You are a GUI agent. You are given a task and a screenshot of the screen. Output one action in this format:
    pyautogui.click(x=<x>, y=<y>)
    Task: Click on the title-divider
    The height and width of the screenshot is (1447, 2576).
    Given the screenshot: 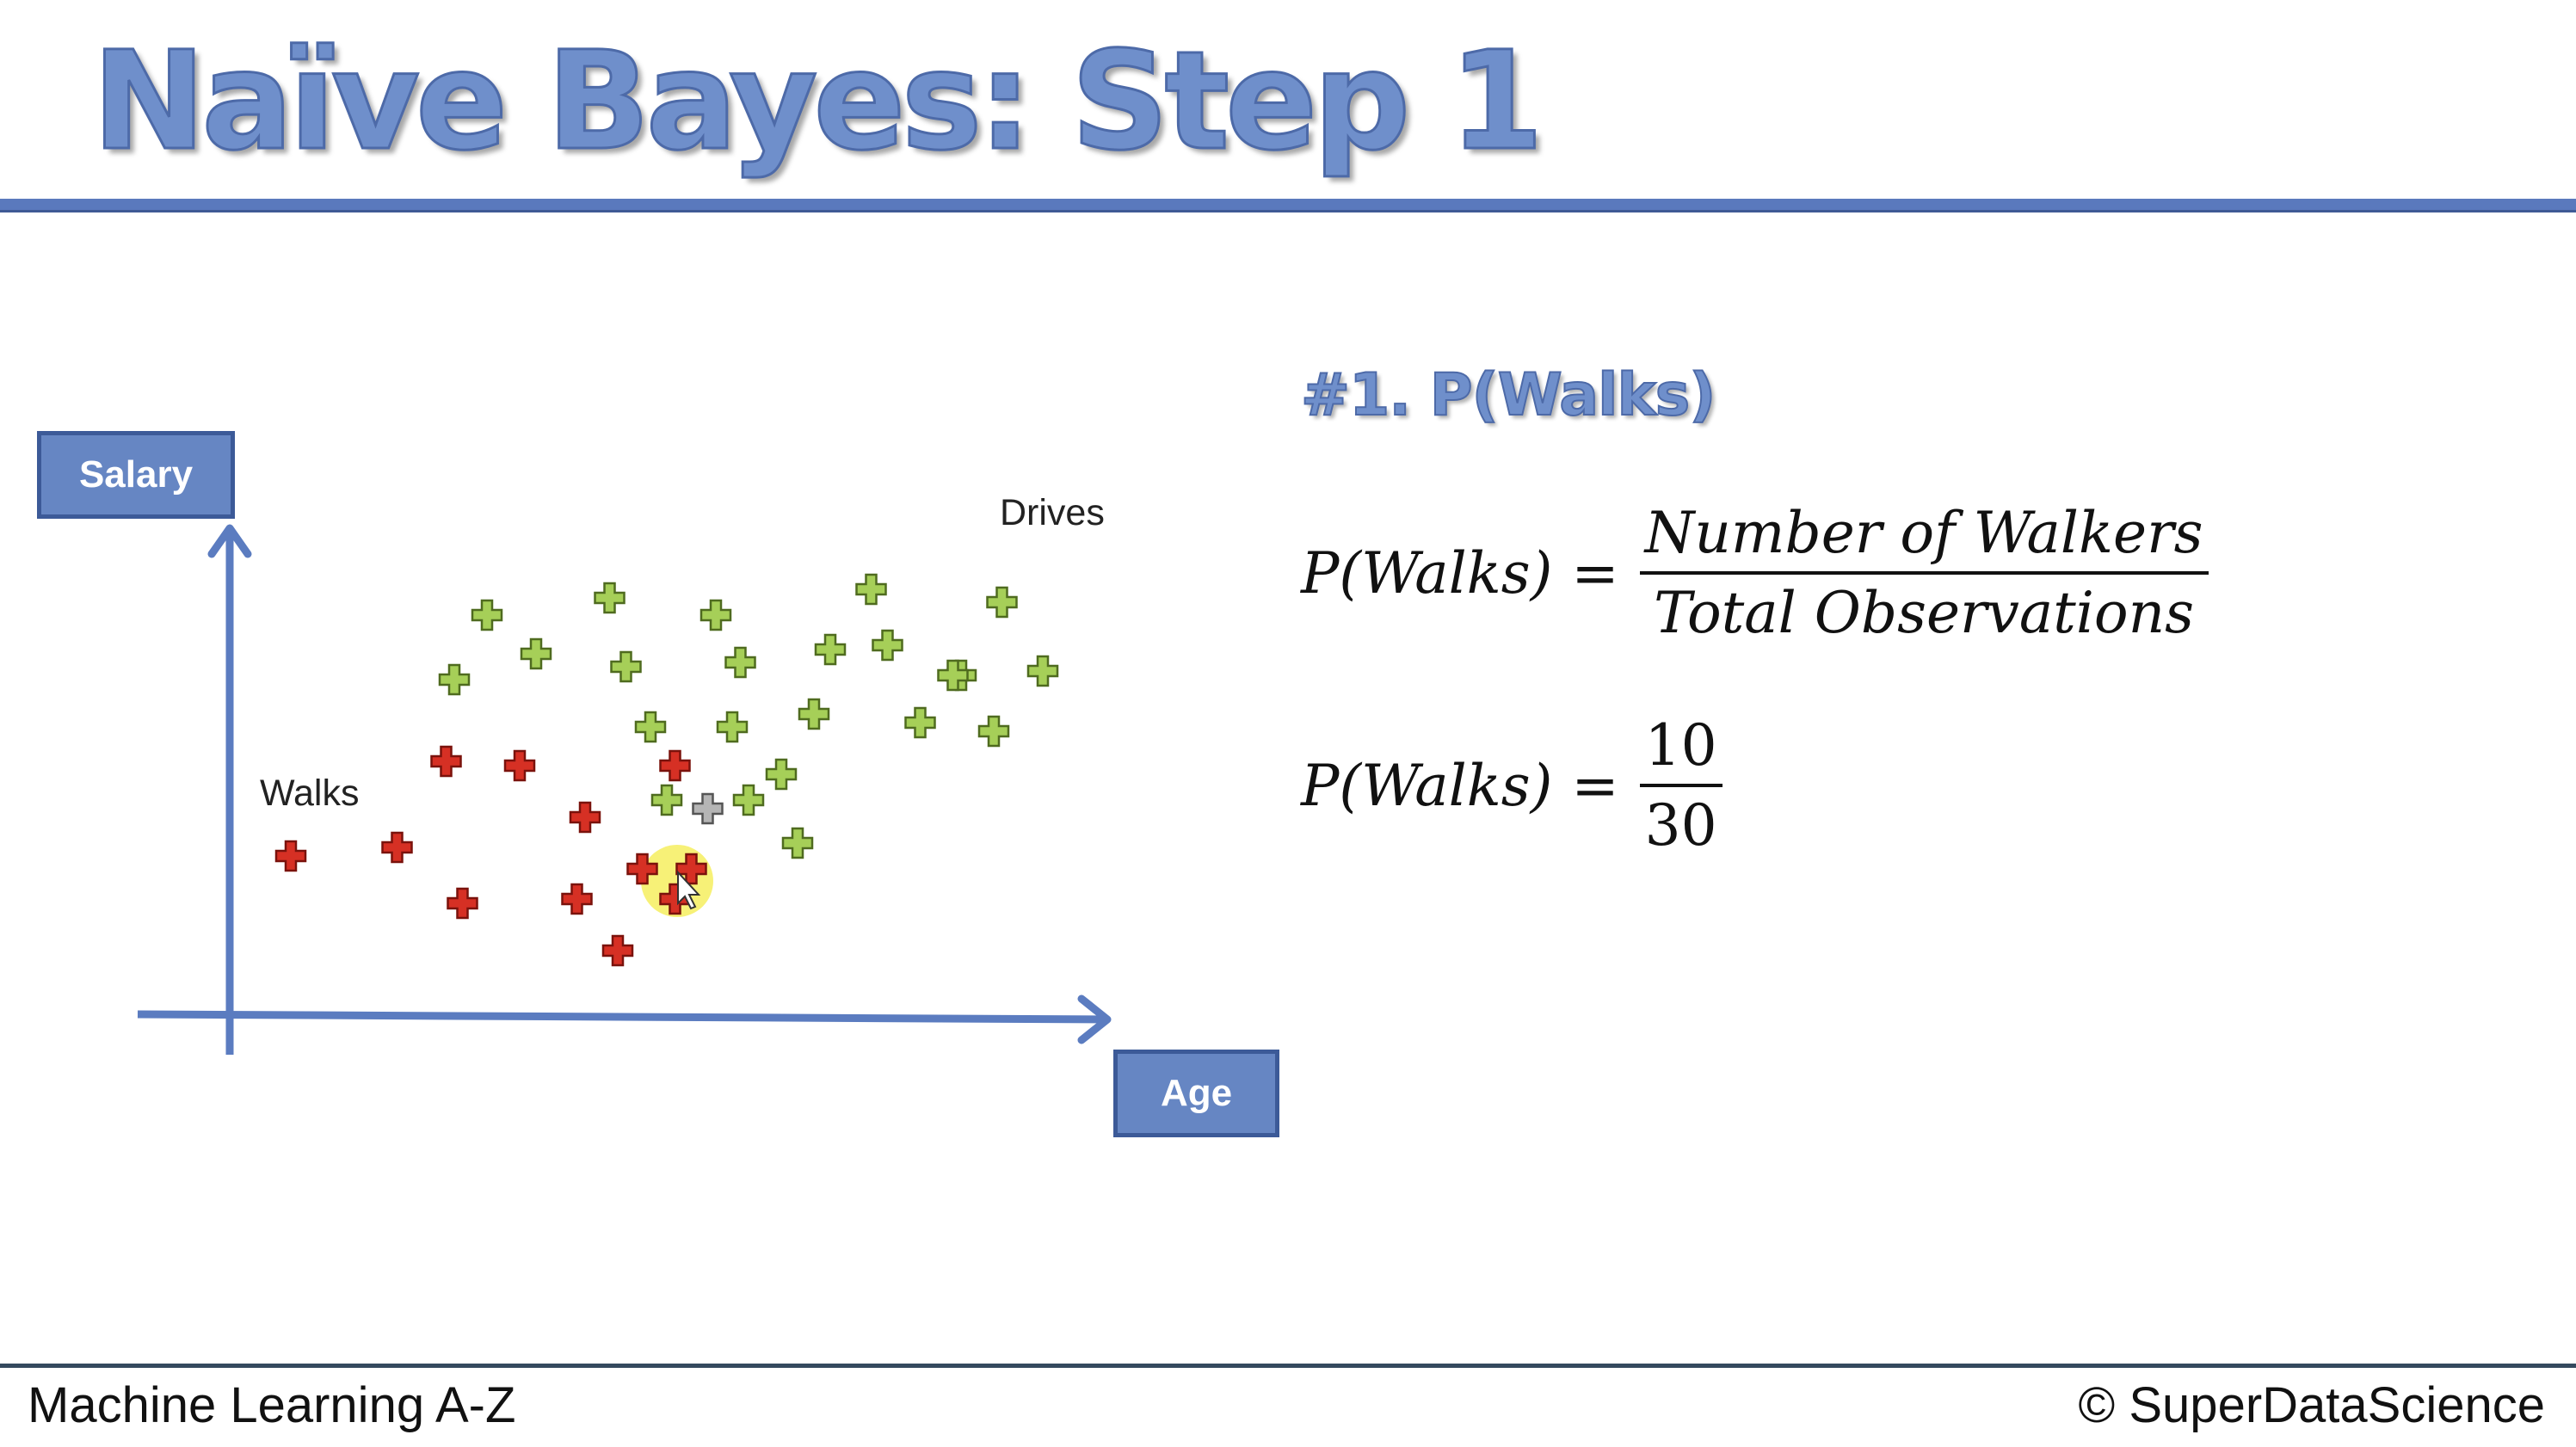 What is the action you would take?
    pyautogui.click(x=1288, y=206)
    